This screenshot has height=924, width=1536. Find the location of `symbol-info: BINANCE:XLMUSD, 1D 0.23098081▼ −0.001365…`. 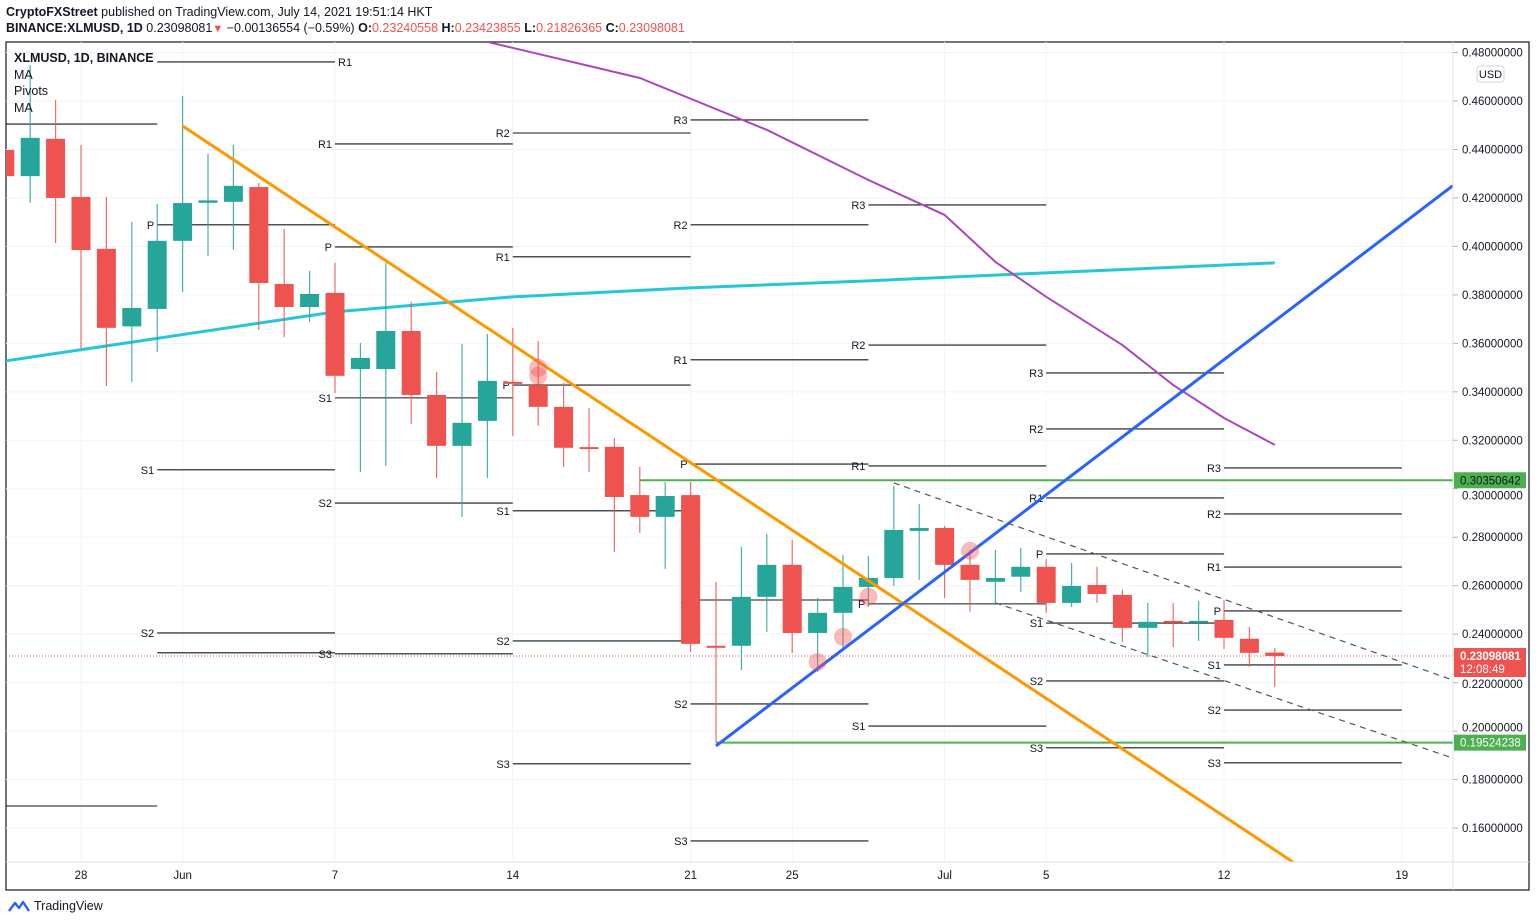

symbol-info: BINANCE:XLMUSD, 1D 0.23098081▼ −0.001365… is located at coordinates (345, 28).